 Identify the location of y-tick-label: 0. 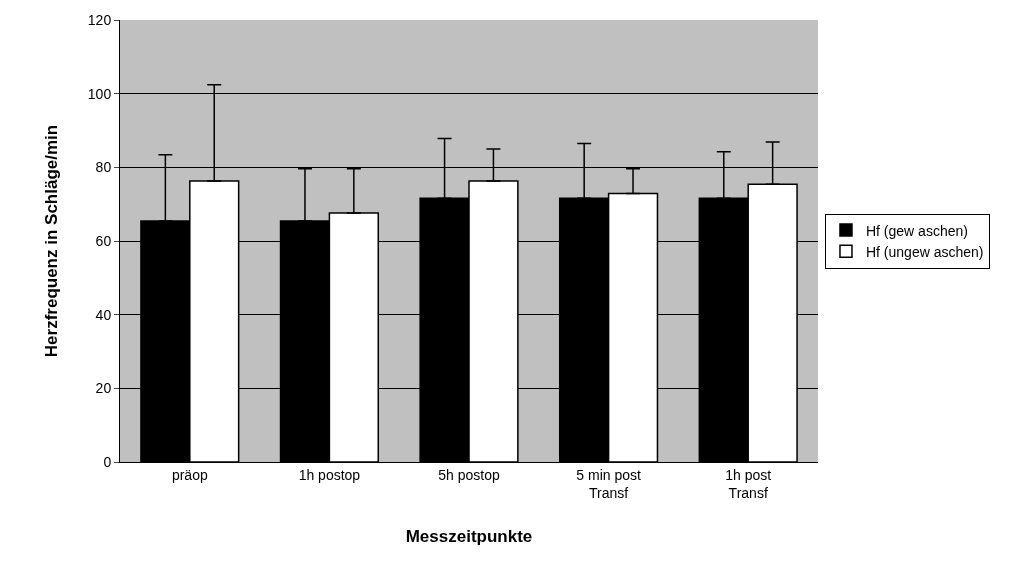
(107, 461).